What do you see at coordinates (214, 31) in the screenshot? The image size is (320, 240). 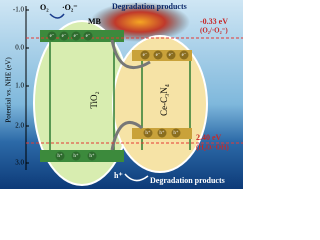 I see `level-couple: (O₂/·O₂⁻)` at bounding box center [214, 31].